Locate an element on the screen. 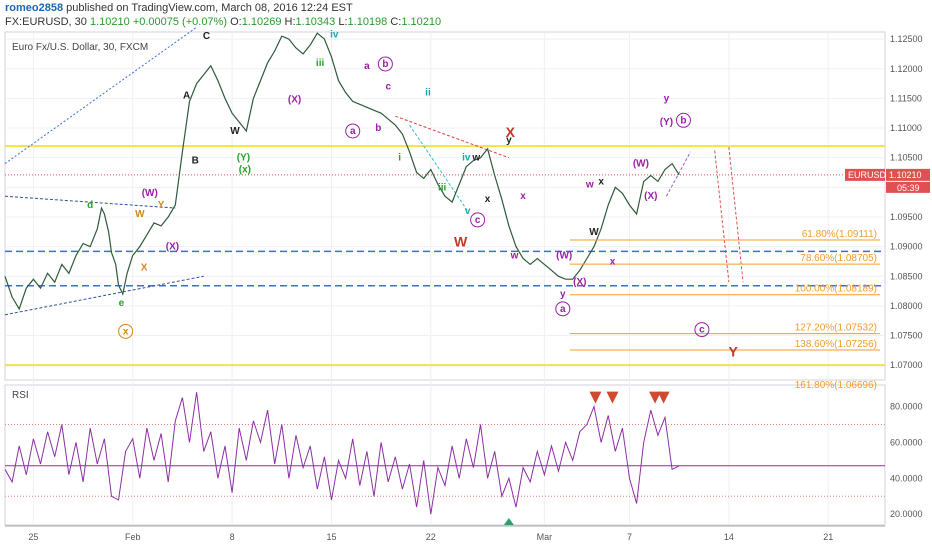 The height and width of the screenshot is (550, 932). rsi-pane-title: RSI is located at coordinates (20, 395).